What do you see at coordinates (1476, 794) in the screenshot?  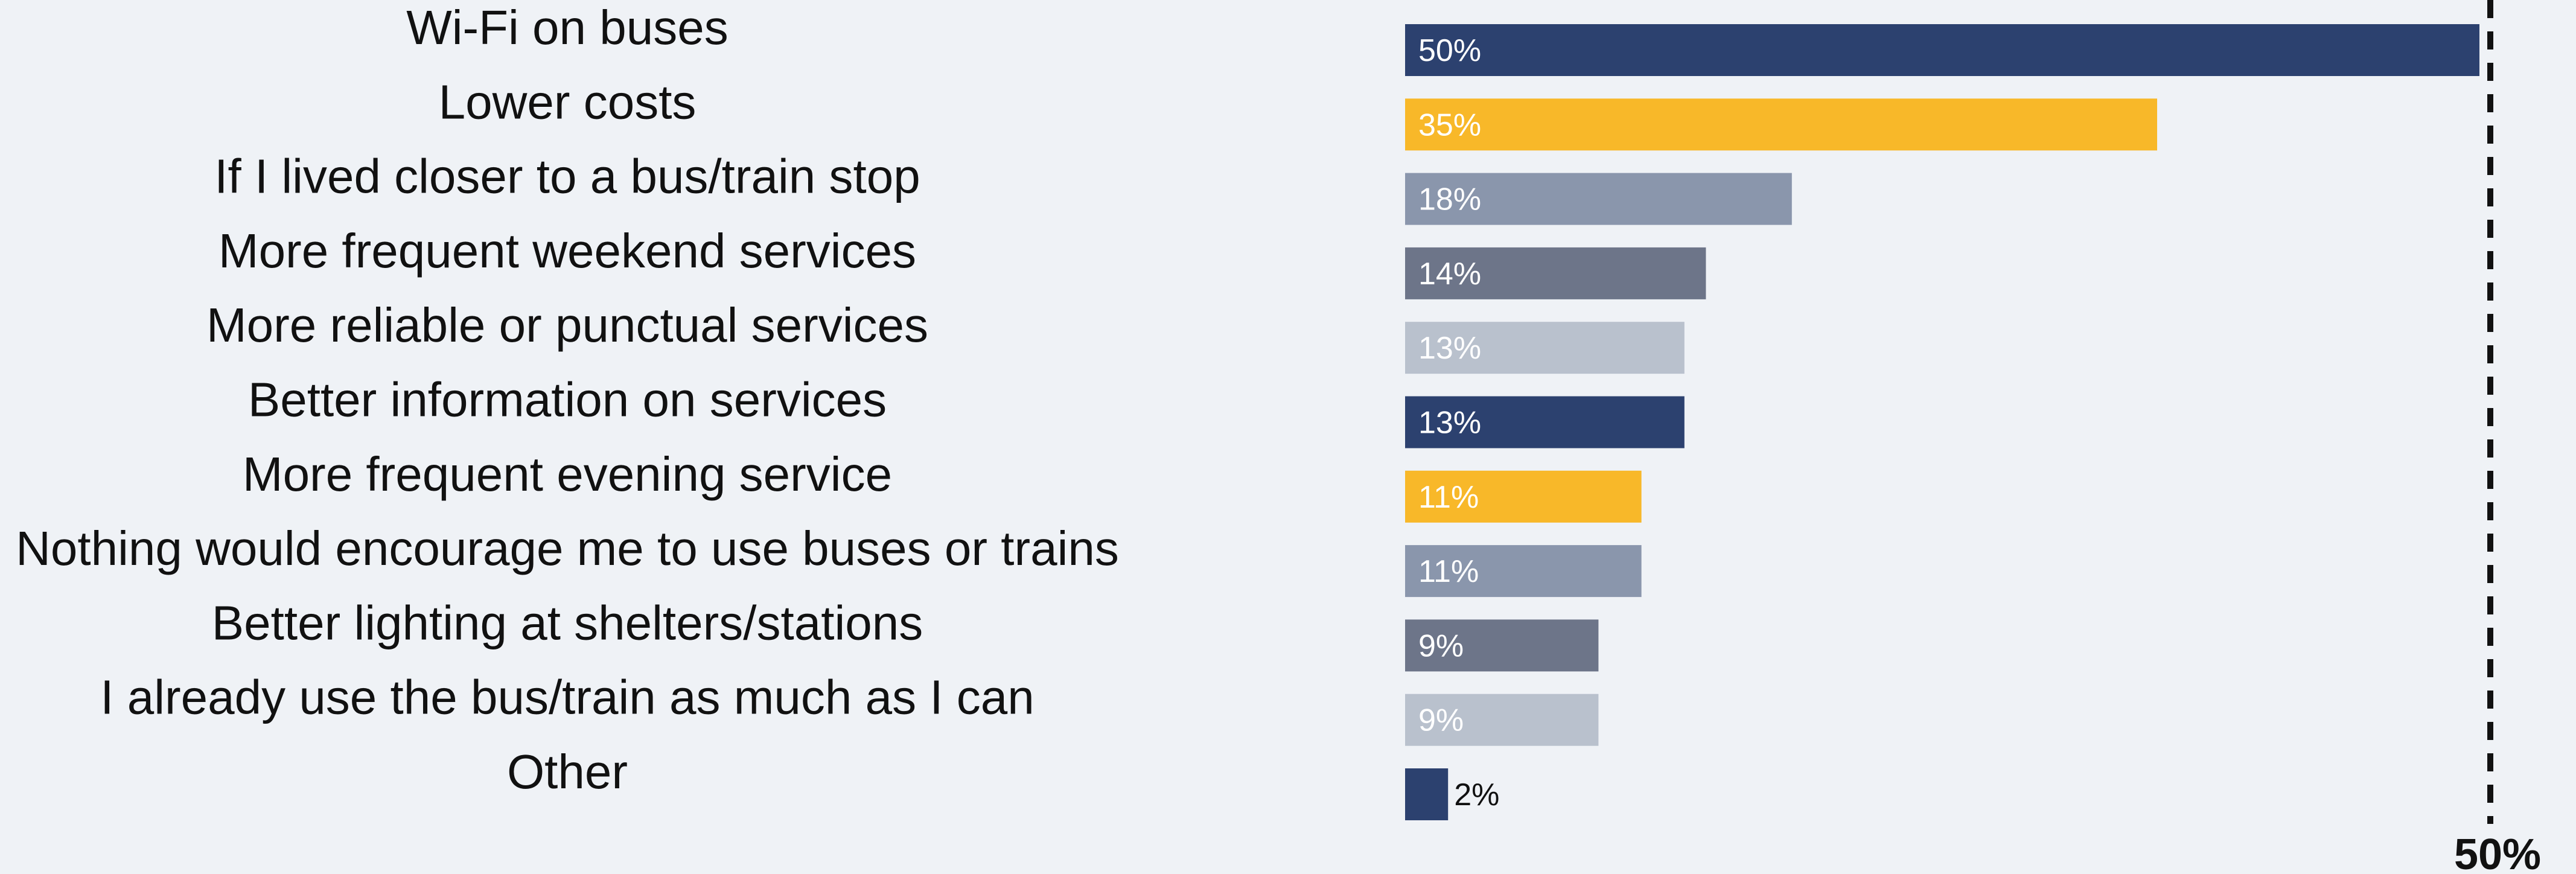 I see `value-label: 2%` at bounding box center [1476, 794].